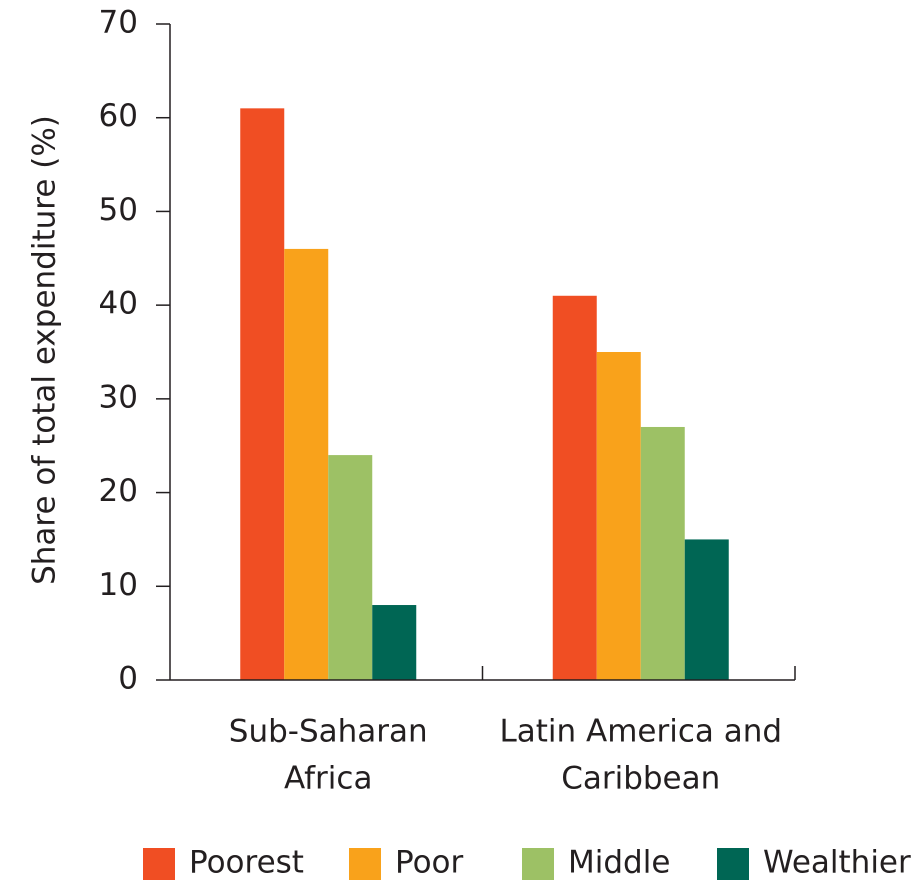  Describe the element at coordinates (328, 779) in the screenshot. I see `x-tick-label: Africa` at that location.